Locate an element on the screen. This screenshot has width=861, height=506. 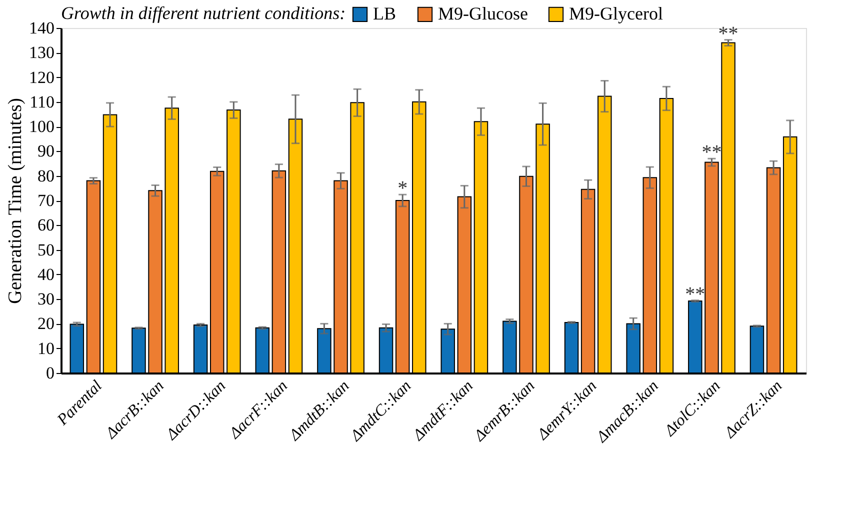
y-tick-label: 10 is located at coordinates (46, 348).